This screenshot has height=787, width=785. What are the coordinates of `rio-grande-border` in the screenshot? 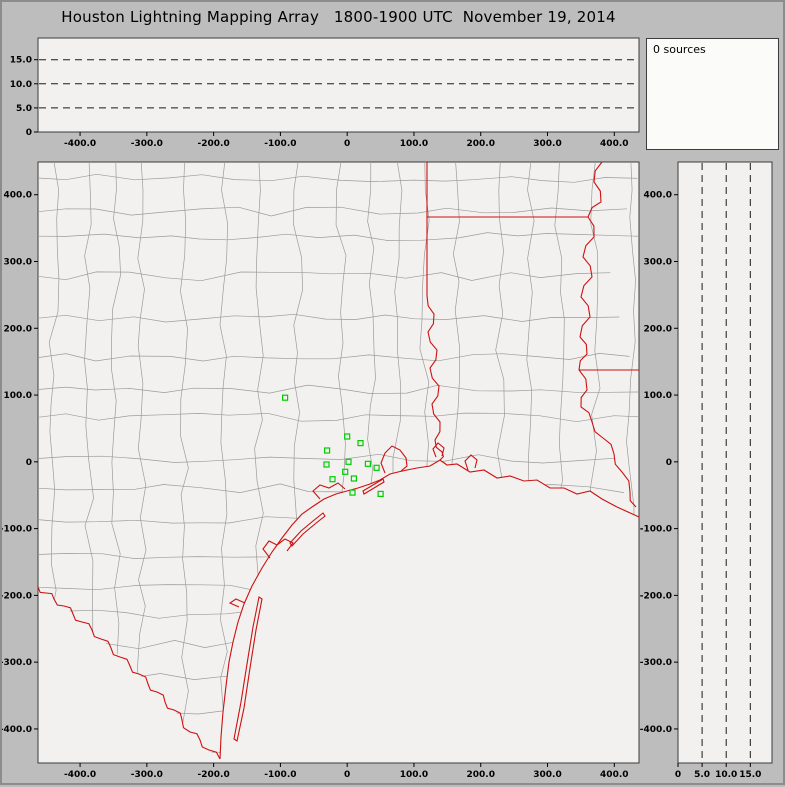 It's located at (129, 673).